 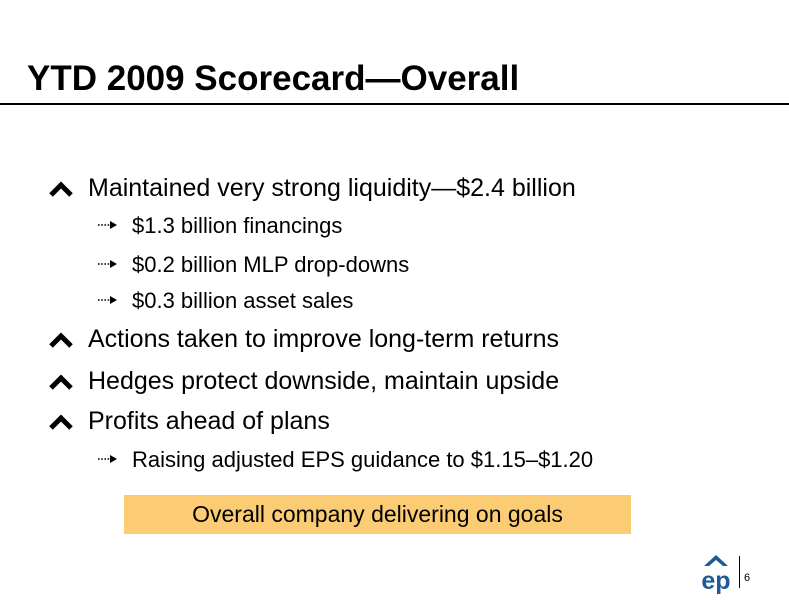 I want to click on sub-bullet-item: $0.2 billion MLP drop-downs, so click(x=253, y=265).